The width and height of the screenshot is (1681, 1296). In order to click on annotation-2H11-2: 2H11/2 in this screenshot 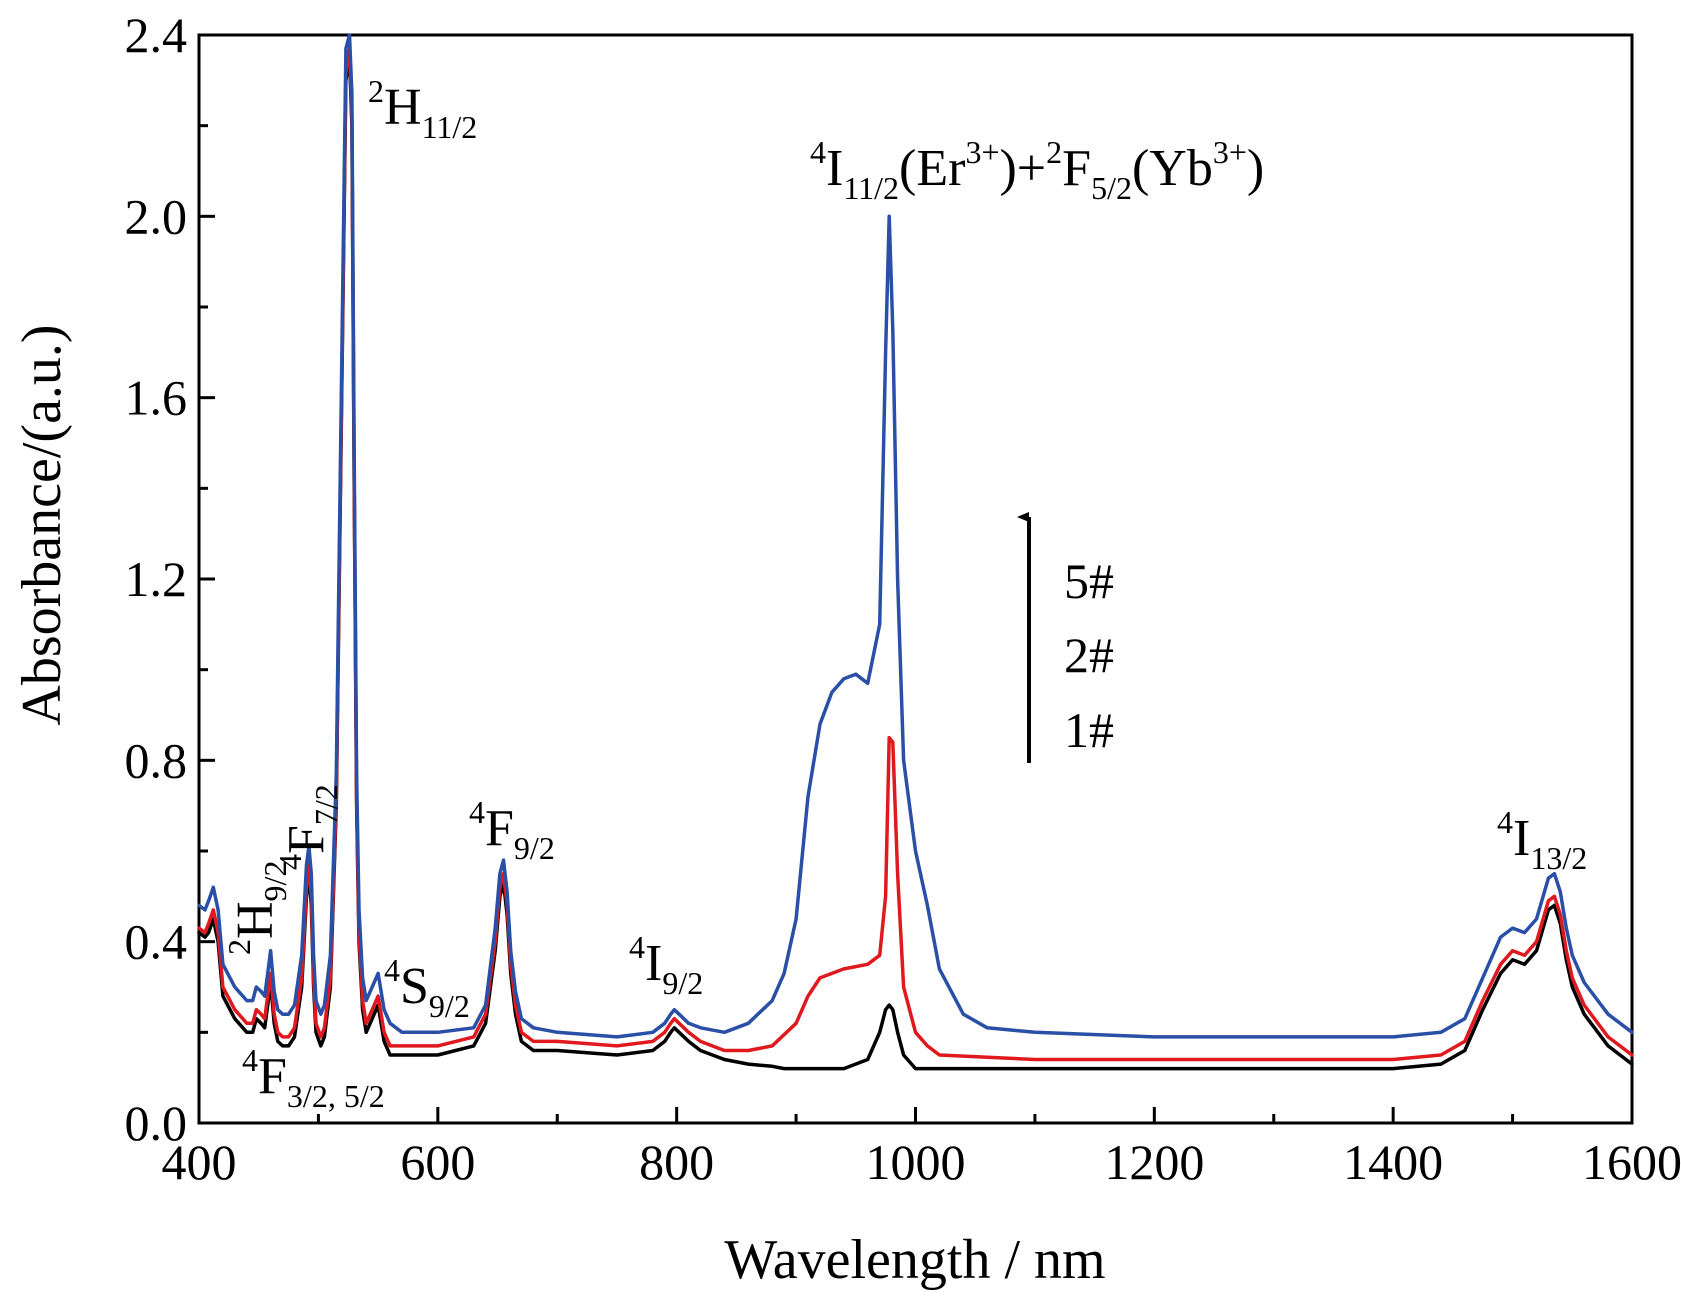, I will do `click(422, 109)`.